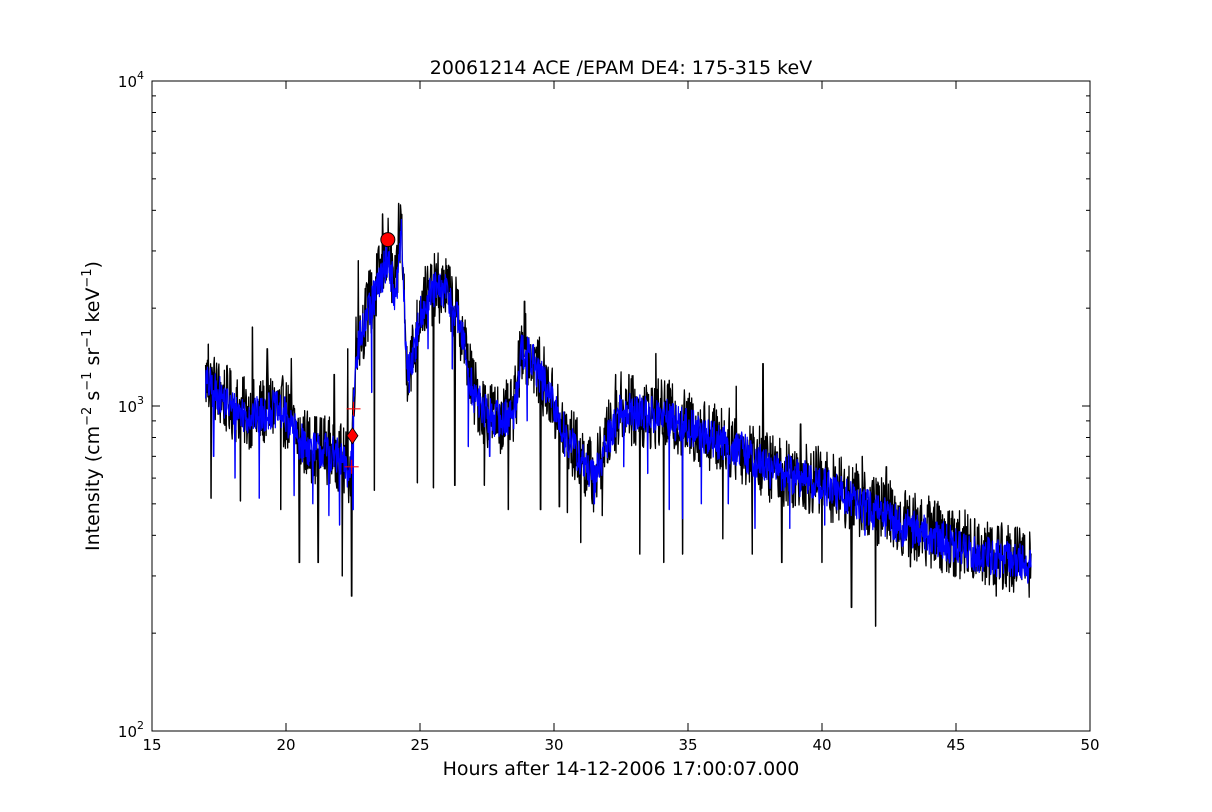  What do you see at coordinates (131, 80) in the screenshot?
I see `y-tick-label: 10⁴` at bounding box center [131, 80].